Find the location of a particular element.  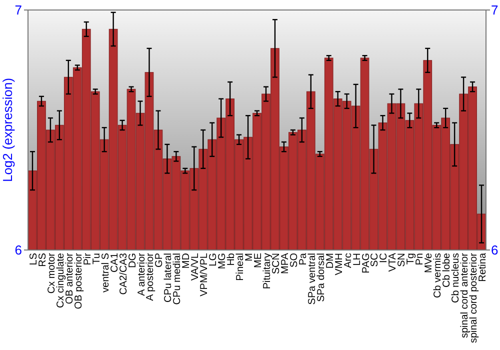

x-tick-label: SPa ventral is located at coordinates (312, 279).